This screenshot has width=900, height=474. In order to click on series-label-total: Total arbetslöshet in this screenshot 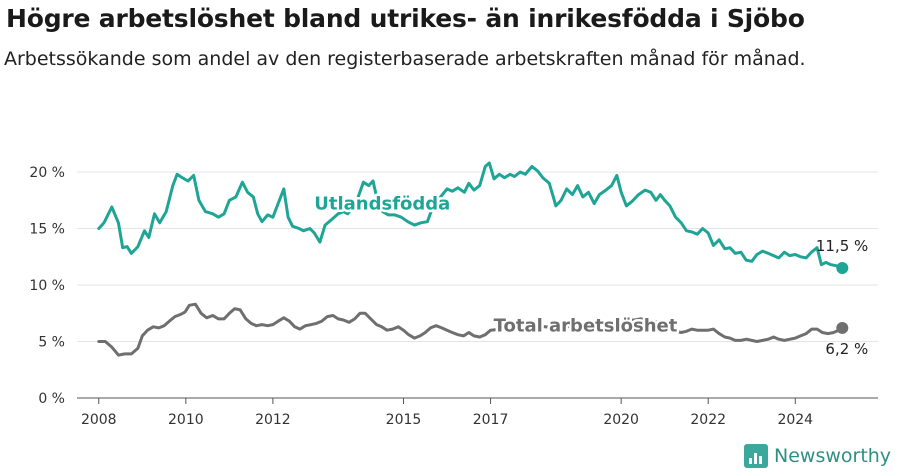, I will do `click(586, 325)`.